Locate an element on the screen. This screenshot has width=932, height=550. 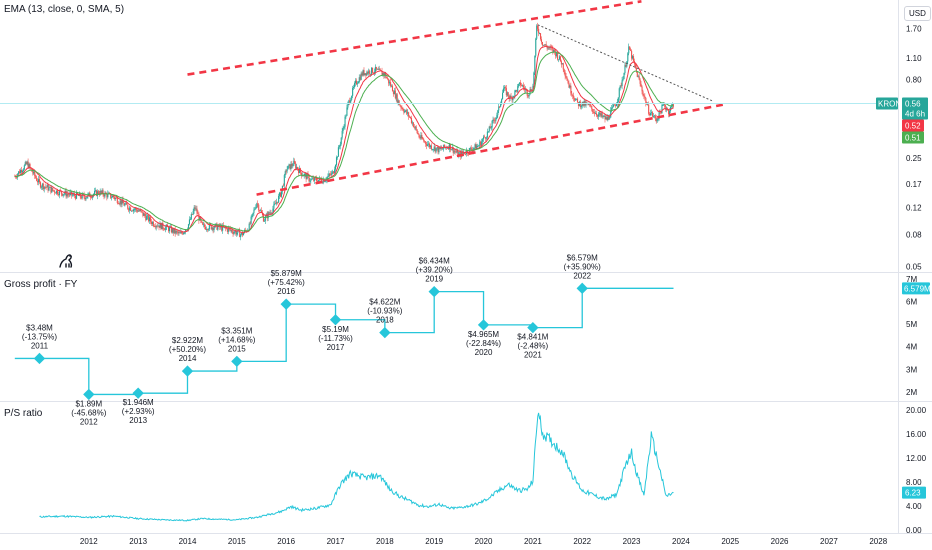
gp-tick-label-7M: 7M is located at coordinates (911, 279).